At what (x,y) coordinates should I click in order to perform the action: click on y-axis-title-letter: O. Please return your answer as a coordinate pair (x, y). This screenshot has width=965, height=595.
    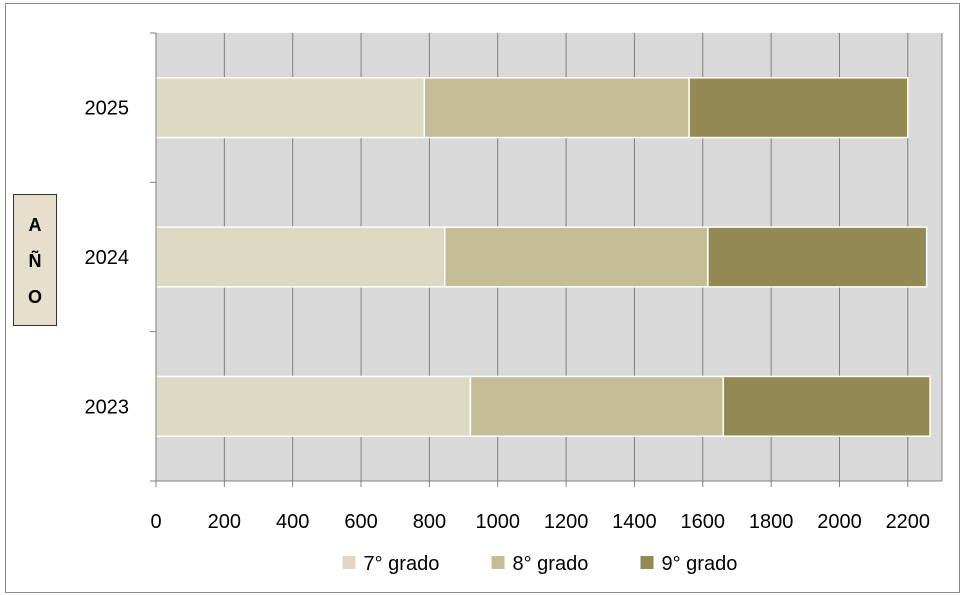
    Looking at the image, I should click on (34, 297).